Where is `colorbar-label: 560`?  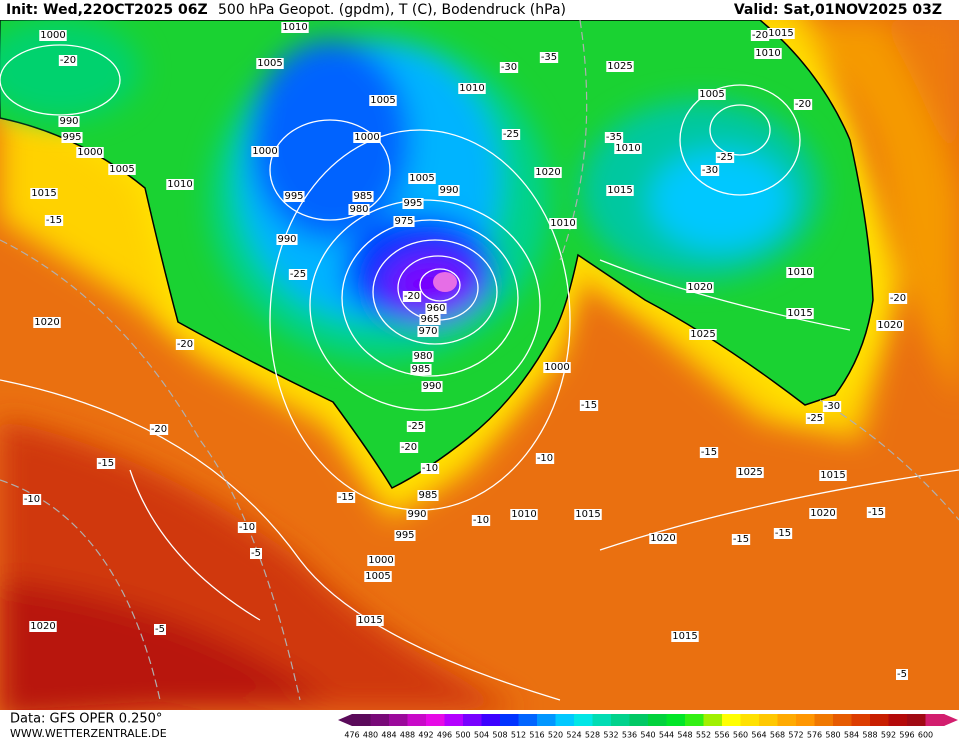 colorbar-label: 560 is located at coordinates (740, 735).